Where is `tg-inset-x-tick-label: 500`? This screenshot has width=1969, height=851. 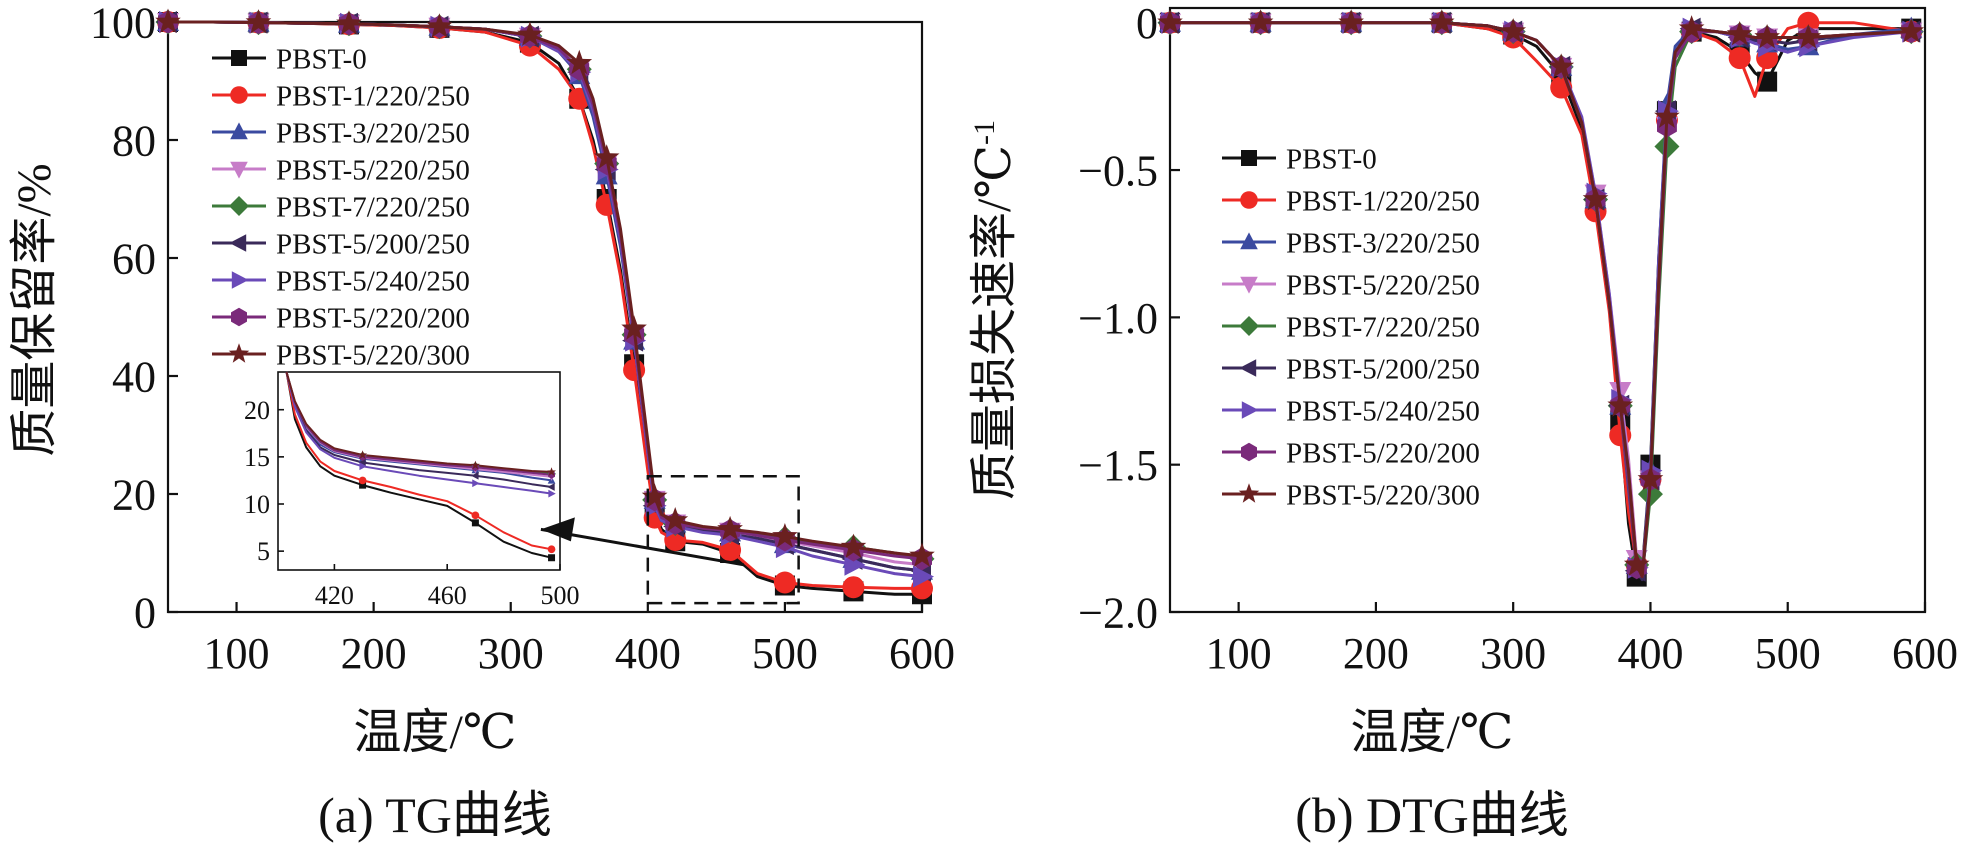 tg-inset-x-tick-label: 500 is located at coordinates (560, 595).